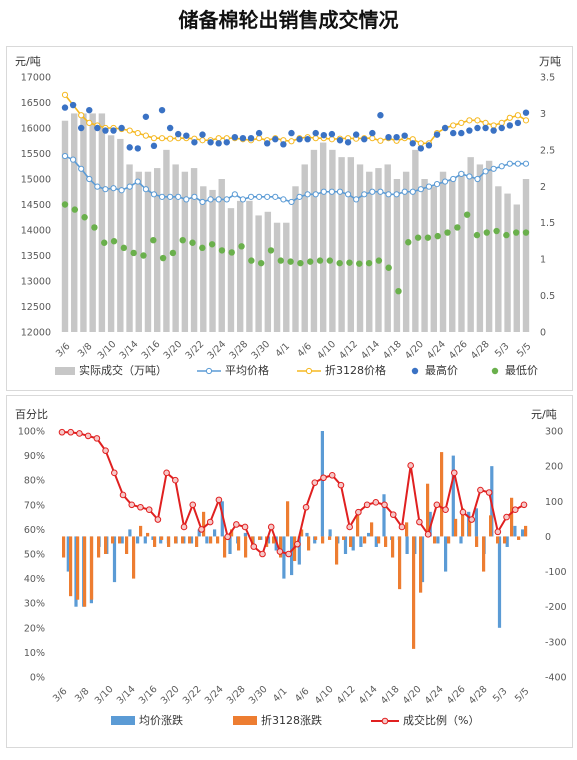  Describe the element at coordinates (34, 481) in the screenshot. I see `y-tick-left: 80%` at that location.